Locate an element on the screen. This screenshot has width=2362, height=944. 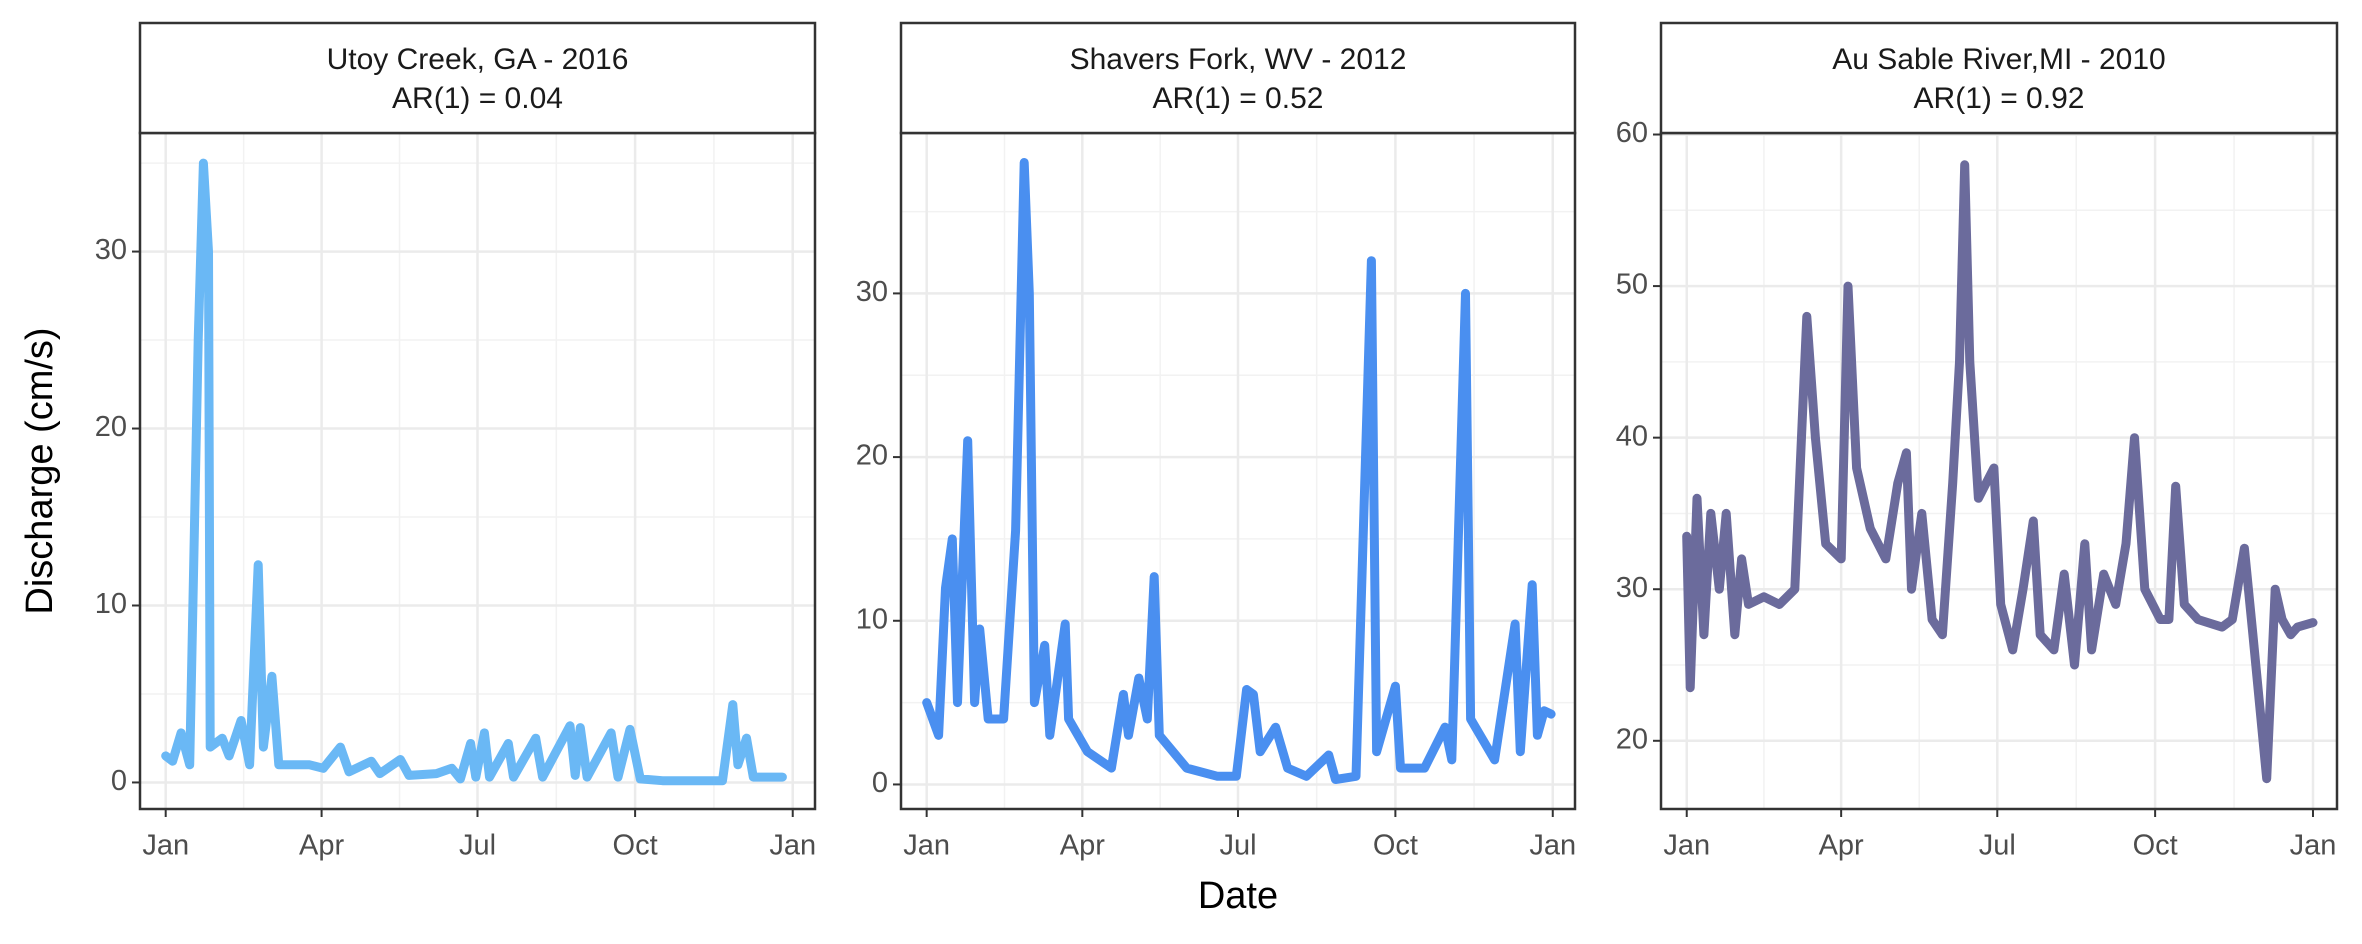
y-tick-label: 60 is located at coordinates (1632, 133).